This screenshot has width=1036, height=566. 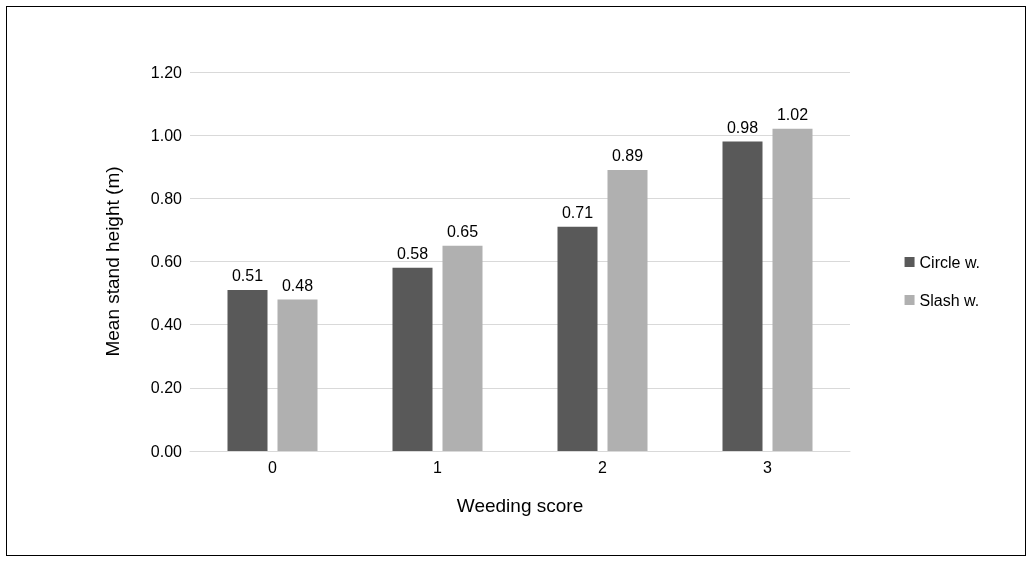 I want to click on legend-label: Slash w., so click(x=949, y=300).